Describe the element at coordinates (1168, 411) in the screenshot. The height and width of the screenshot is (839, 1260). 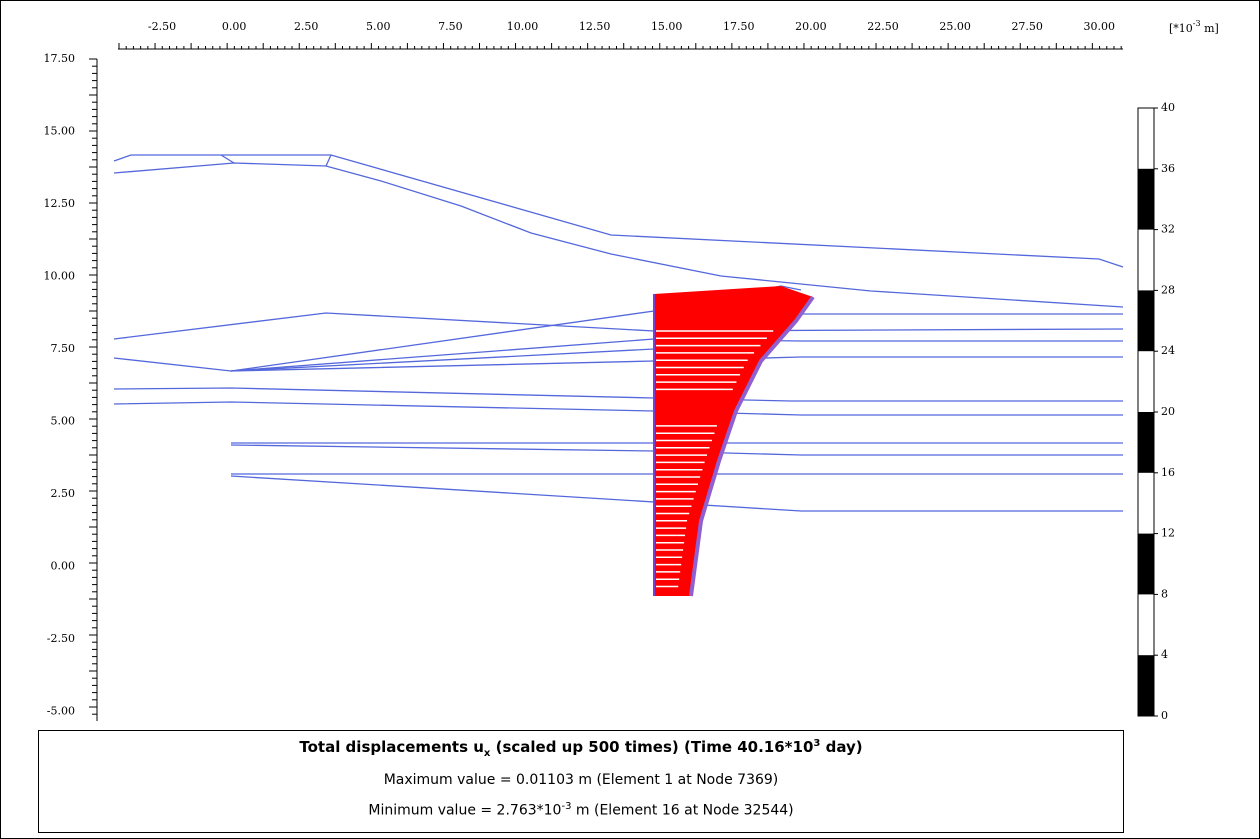
I see `legend-tick-label: 20` at that location.